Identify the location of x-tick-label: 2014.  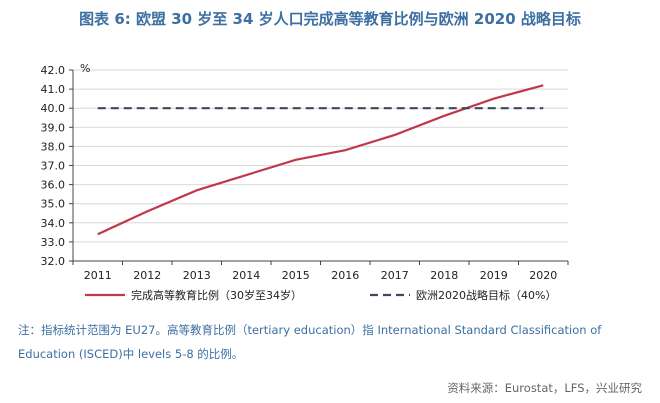
(246, 275).